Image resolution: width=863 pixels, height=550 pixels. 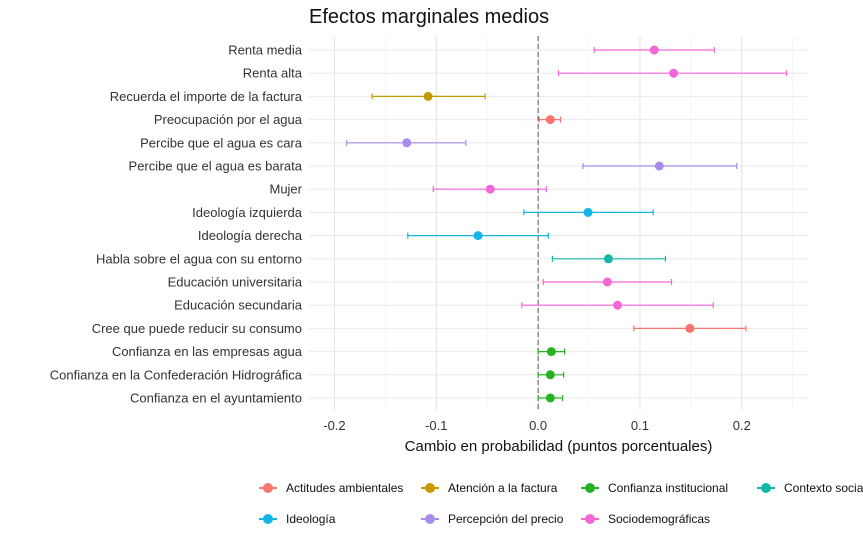 I want to click on legend-item: Percepción del precio, so click(x=491, y=519).